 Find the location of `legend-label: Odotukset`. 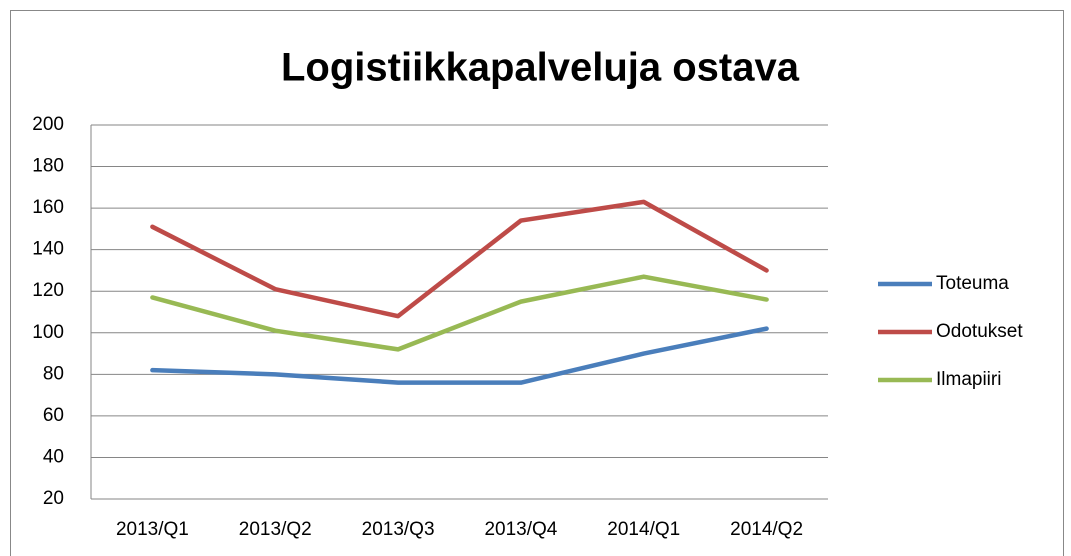

legend-label: Odotukset is located at coordinates (979, 331).